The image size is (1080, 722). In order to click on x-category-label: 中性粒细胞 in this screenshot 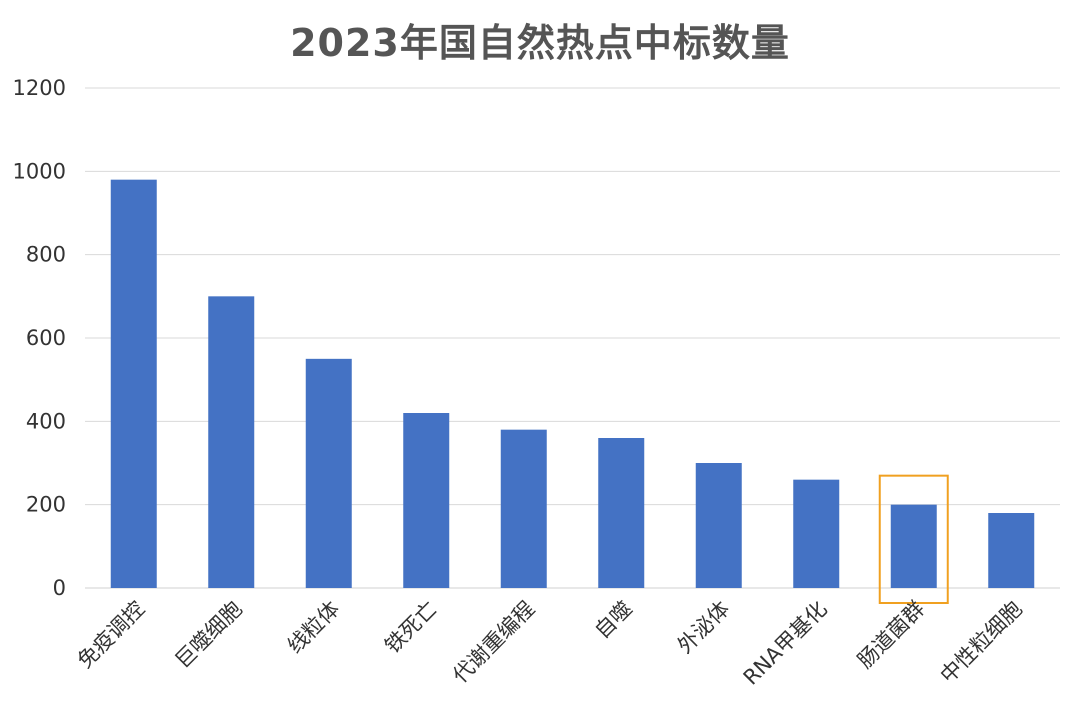, I will do `click(981, 642)`.